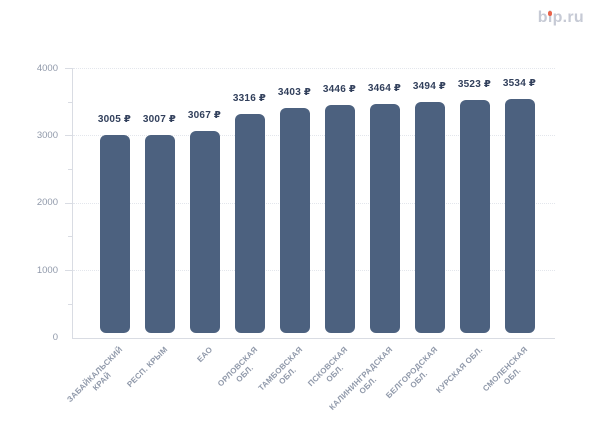  What do you see at coordinates (249, 99) in the screenshot?
I see `bar-value-label: 3316 ₽` at bounding box center [249, 99].